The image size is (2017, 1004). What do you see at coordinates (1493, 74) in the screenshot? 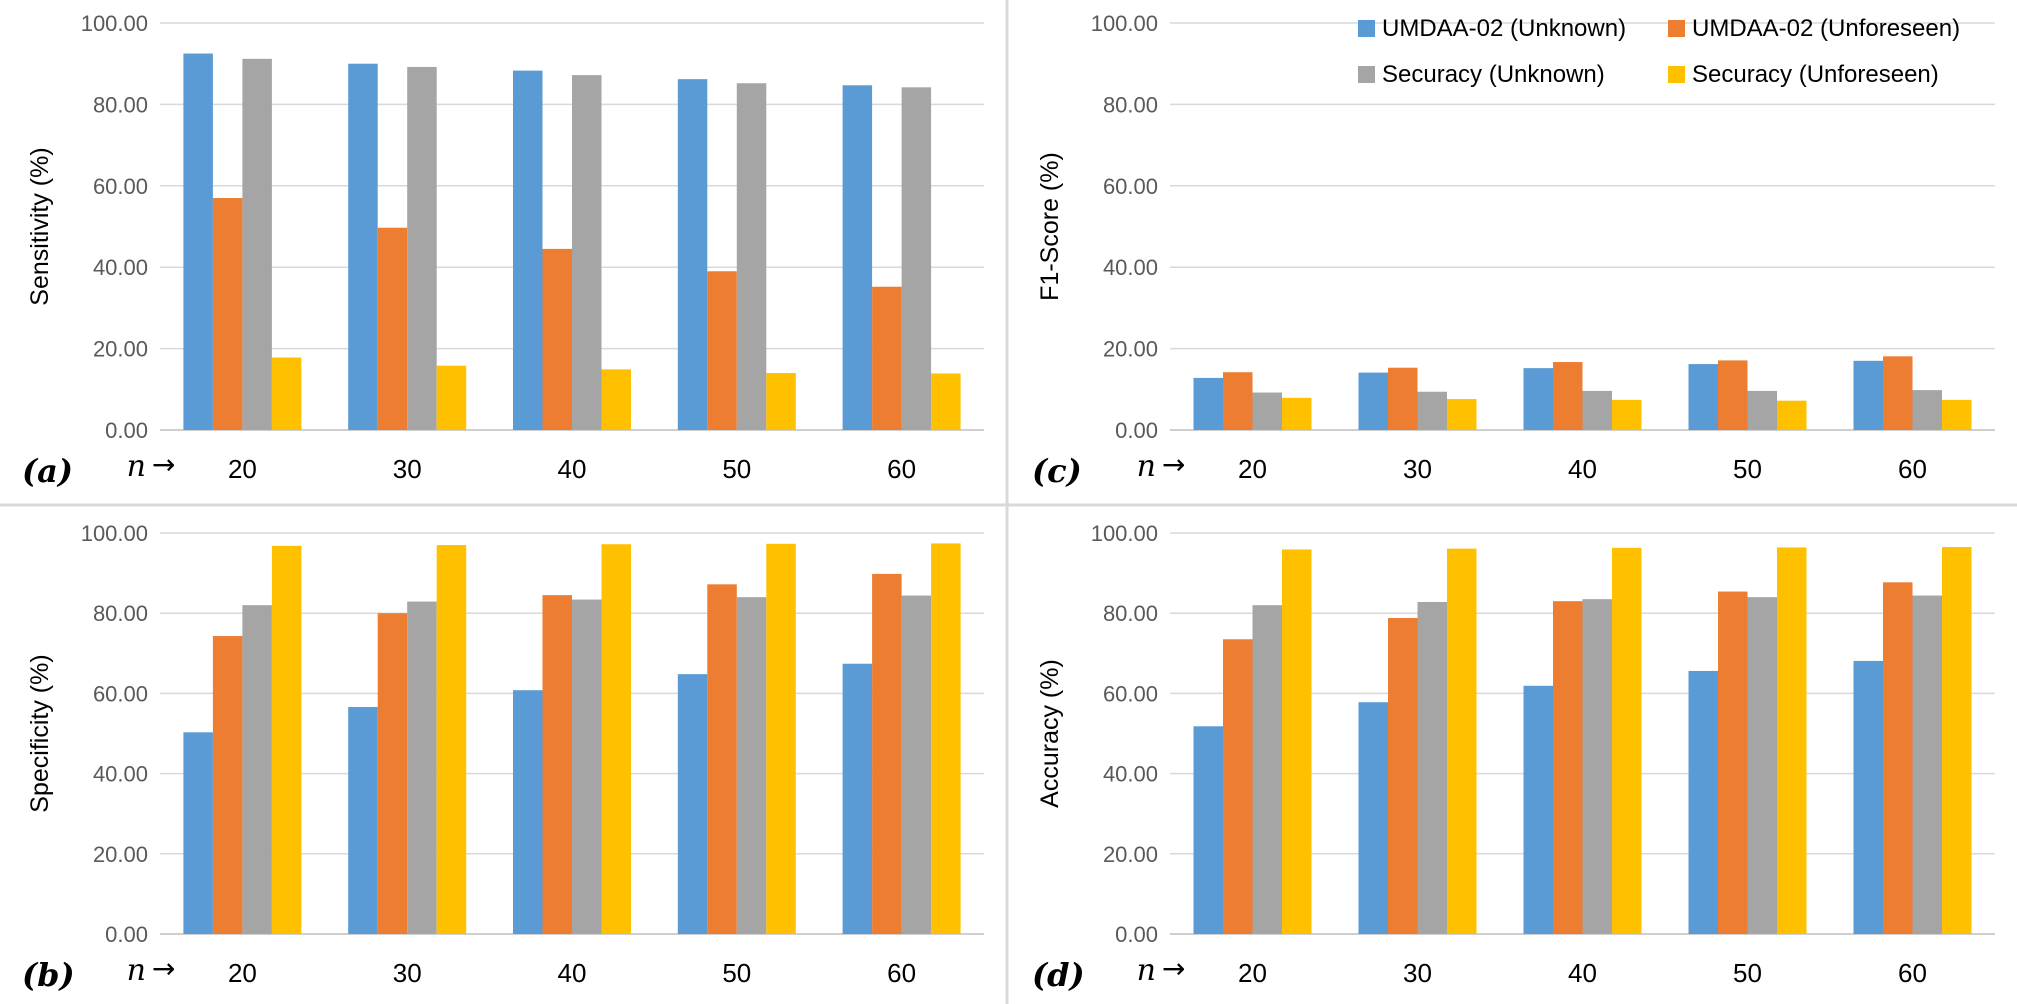
I see `legend-label: Securacy (Unknown)` at bounding box center [1493, 74].